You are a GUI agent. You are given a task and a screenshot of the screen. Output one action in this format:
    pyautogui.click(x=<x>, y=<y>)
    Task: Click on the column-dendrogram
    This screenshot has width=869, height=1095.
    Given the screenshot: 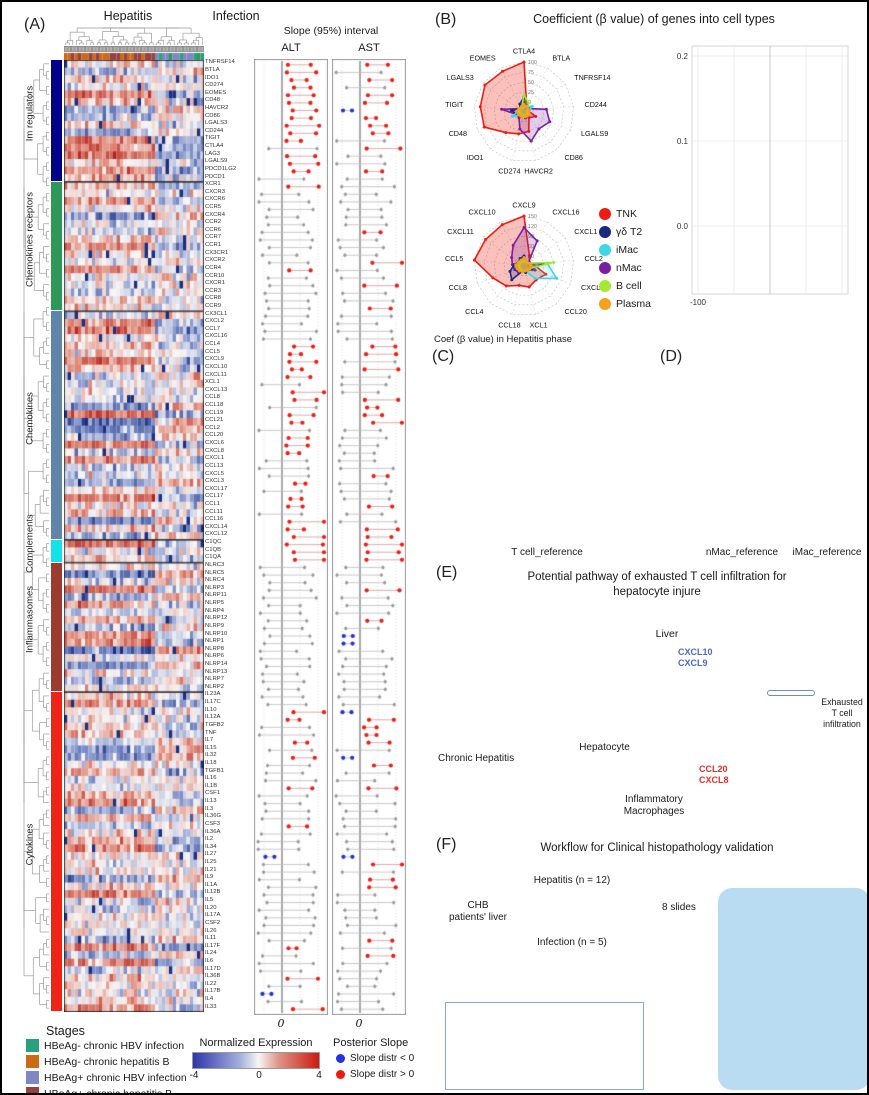 What is the action you would take?
    pyautogui.click(x=134, y=36)
    